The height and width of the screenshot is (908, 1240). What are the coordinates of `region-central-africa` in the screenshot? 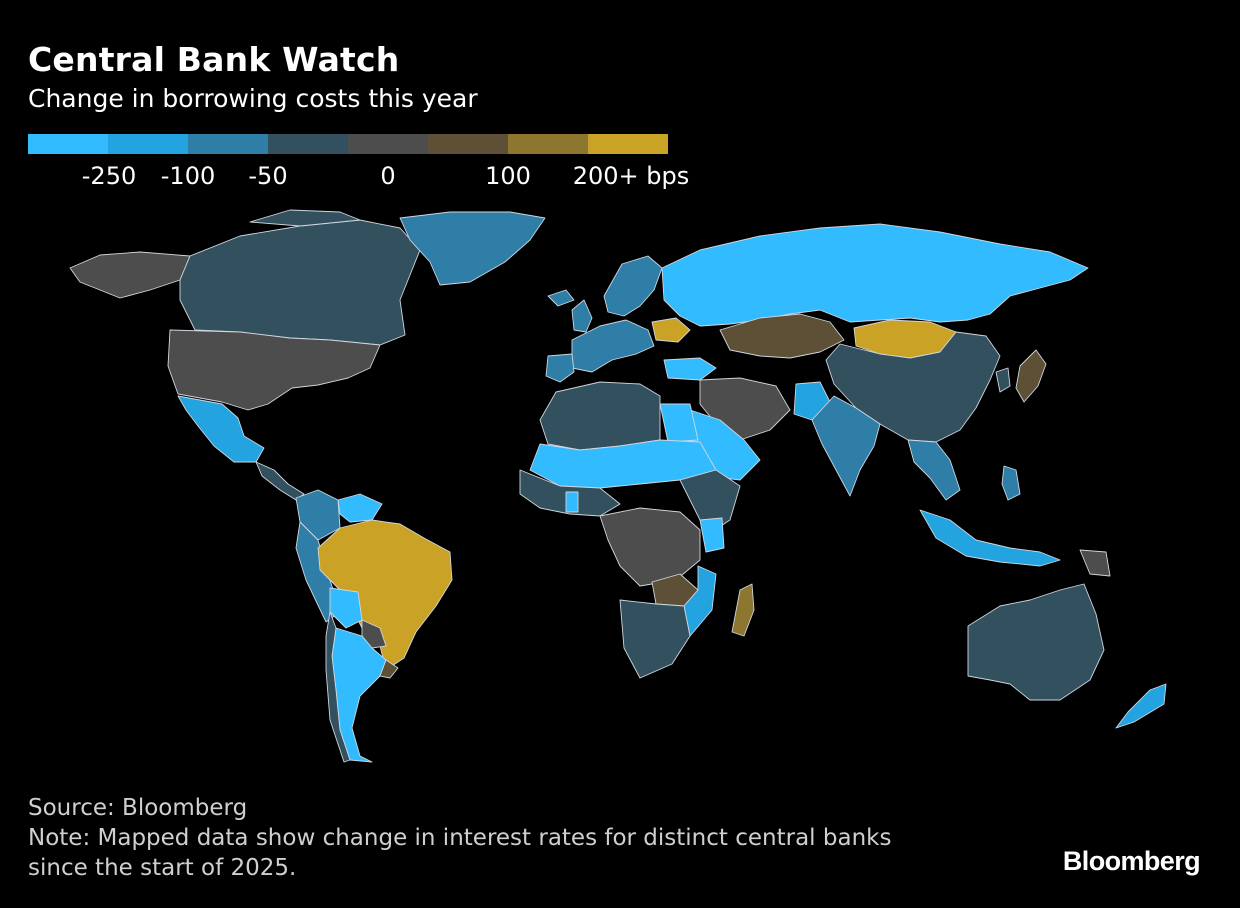 It's located at (650, 547).